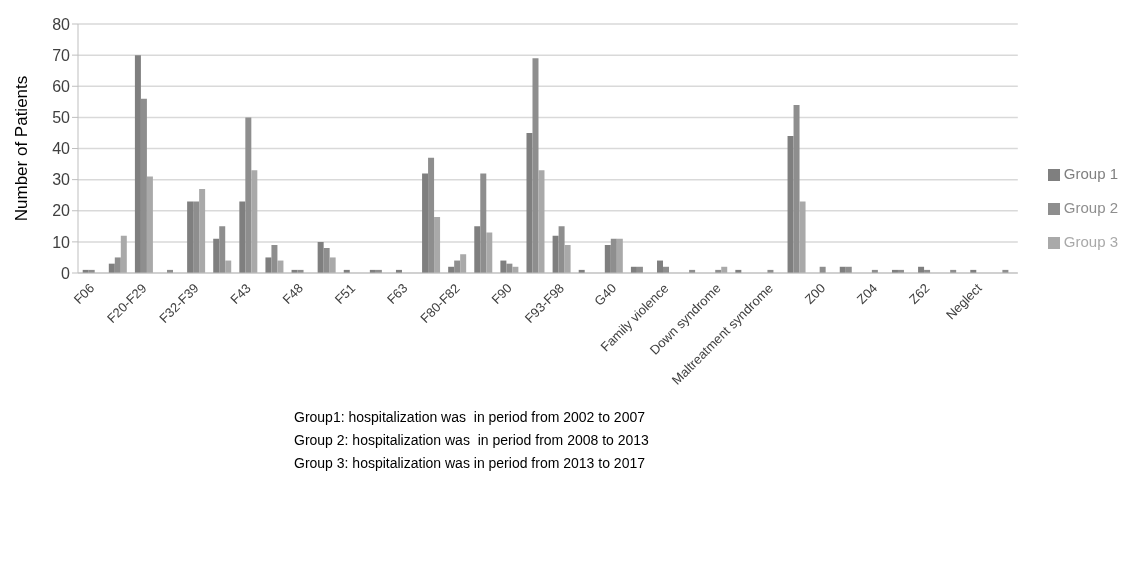 Image resolution: width=1147 pixels, height=576 pixels. What do you see at coordinates (61, 242) in the screenshot?
I see `y-tick-label: 10` at bounding box center [61, 242].